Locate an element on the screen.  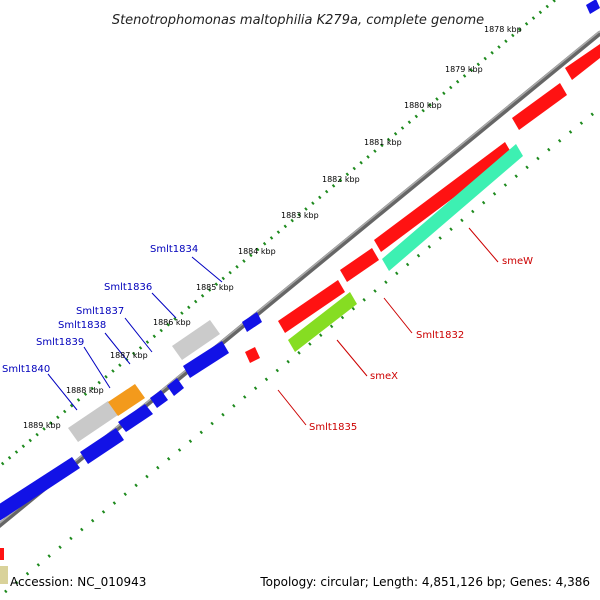
tick-label: 1886 kbp is located at coordinates (172, 322).